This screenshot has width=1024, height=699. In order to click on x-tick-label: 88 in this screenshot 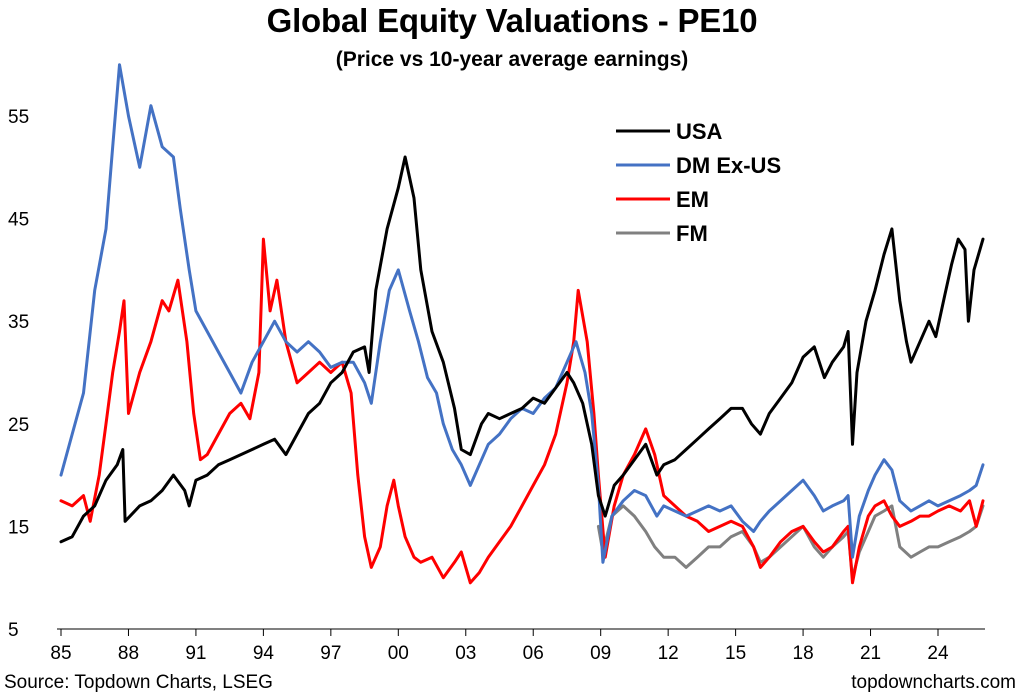, I will do `click(128, 653)`.